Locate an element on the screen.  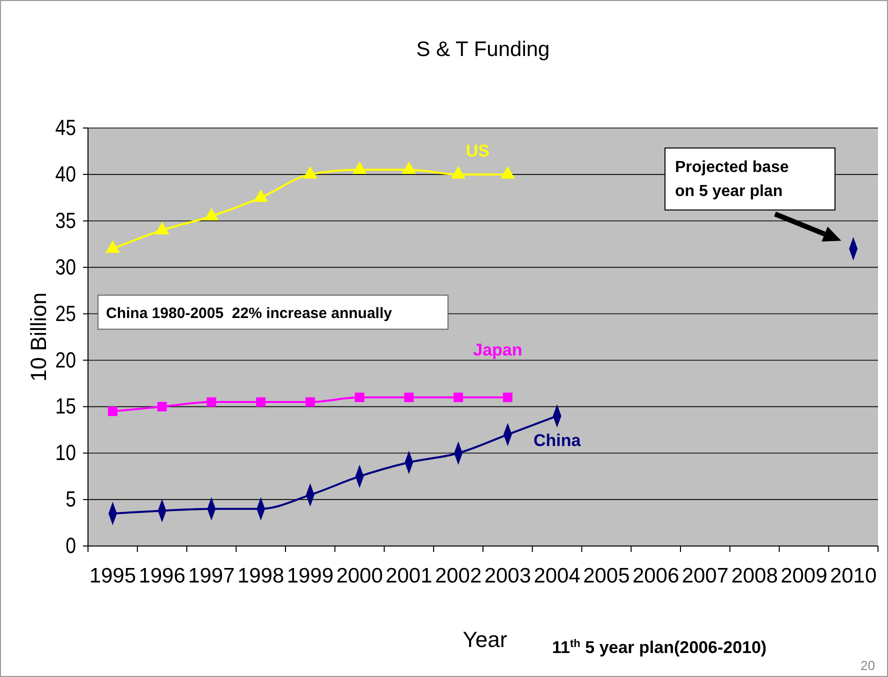
y-axis-title: 10 Billion is located at coordinates (38, 337).